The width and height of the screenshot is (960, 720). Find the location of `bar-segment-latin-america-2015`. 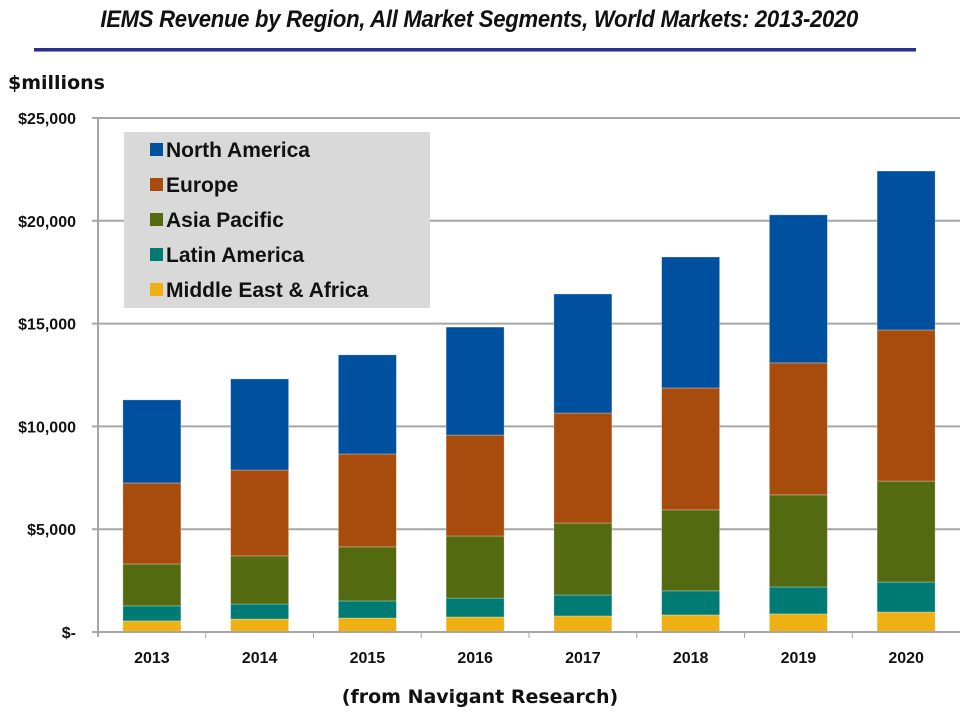

bar-segment-latin-america-2015 is located at coordinates (367, 609).